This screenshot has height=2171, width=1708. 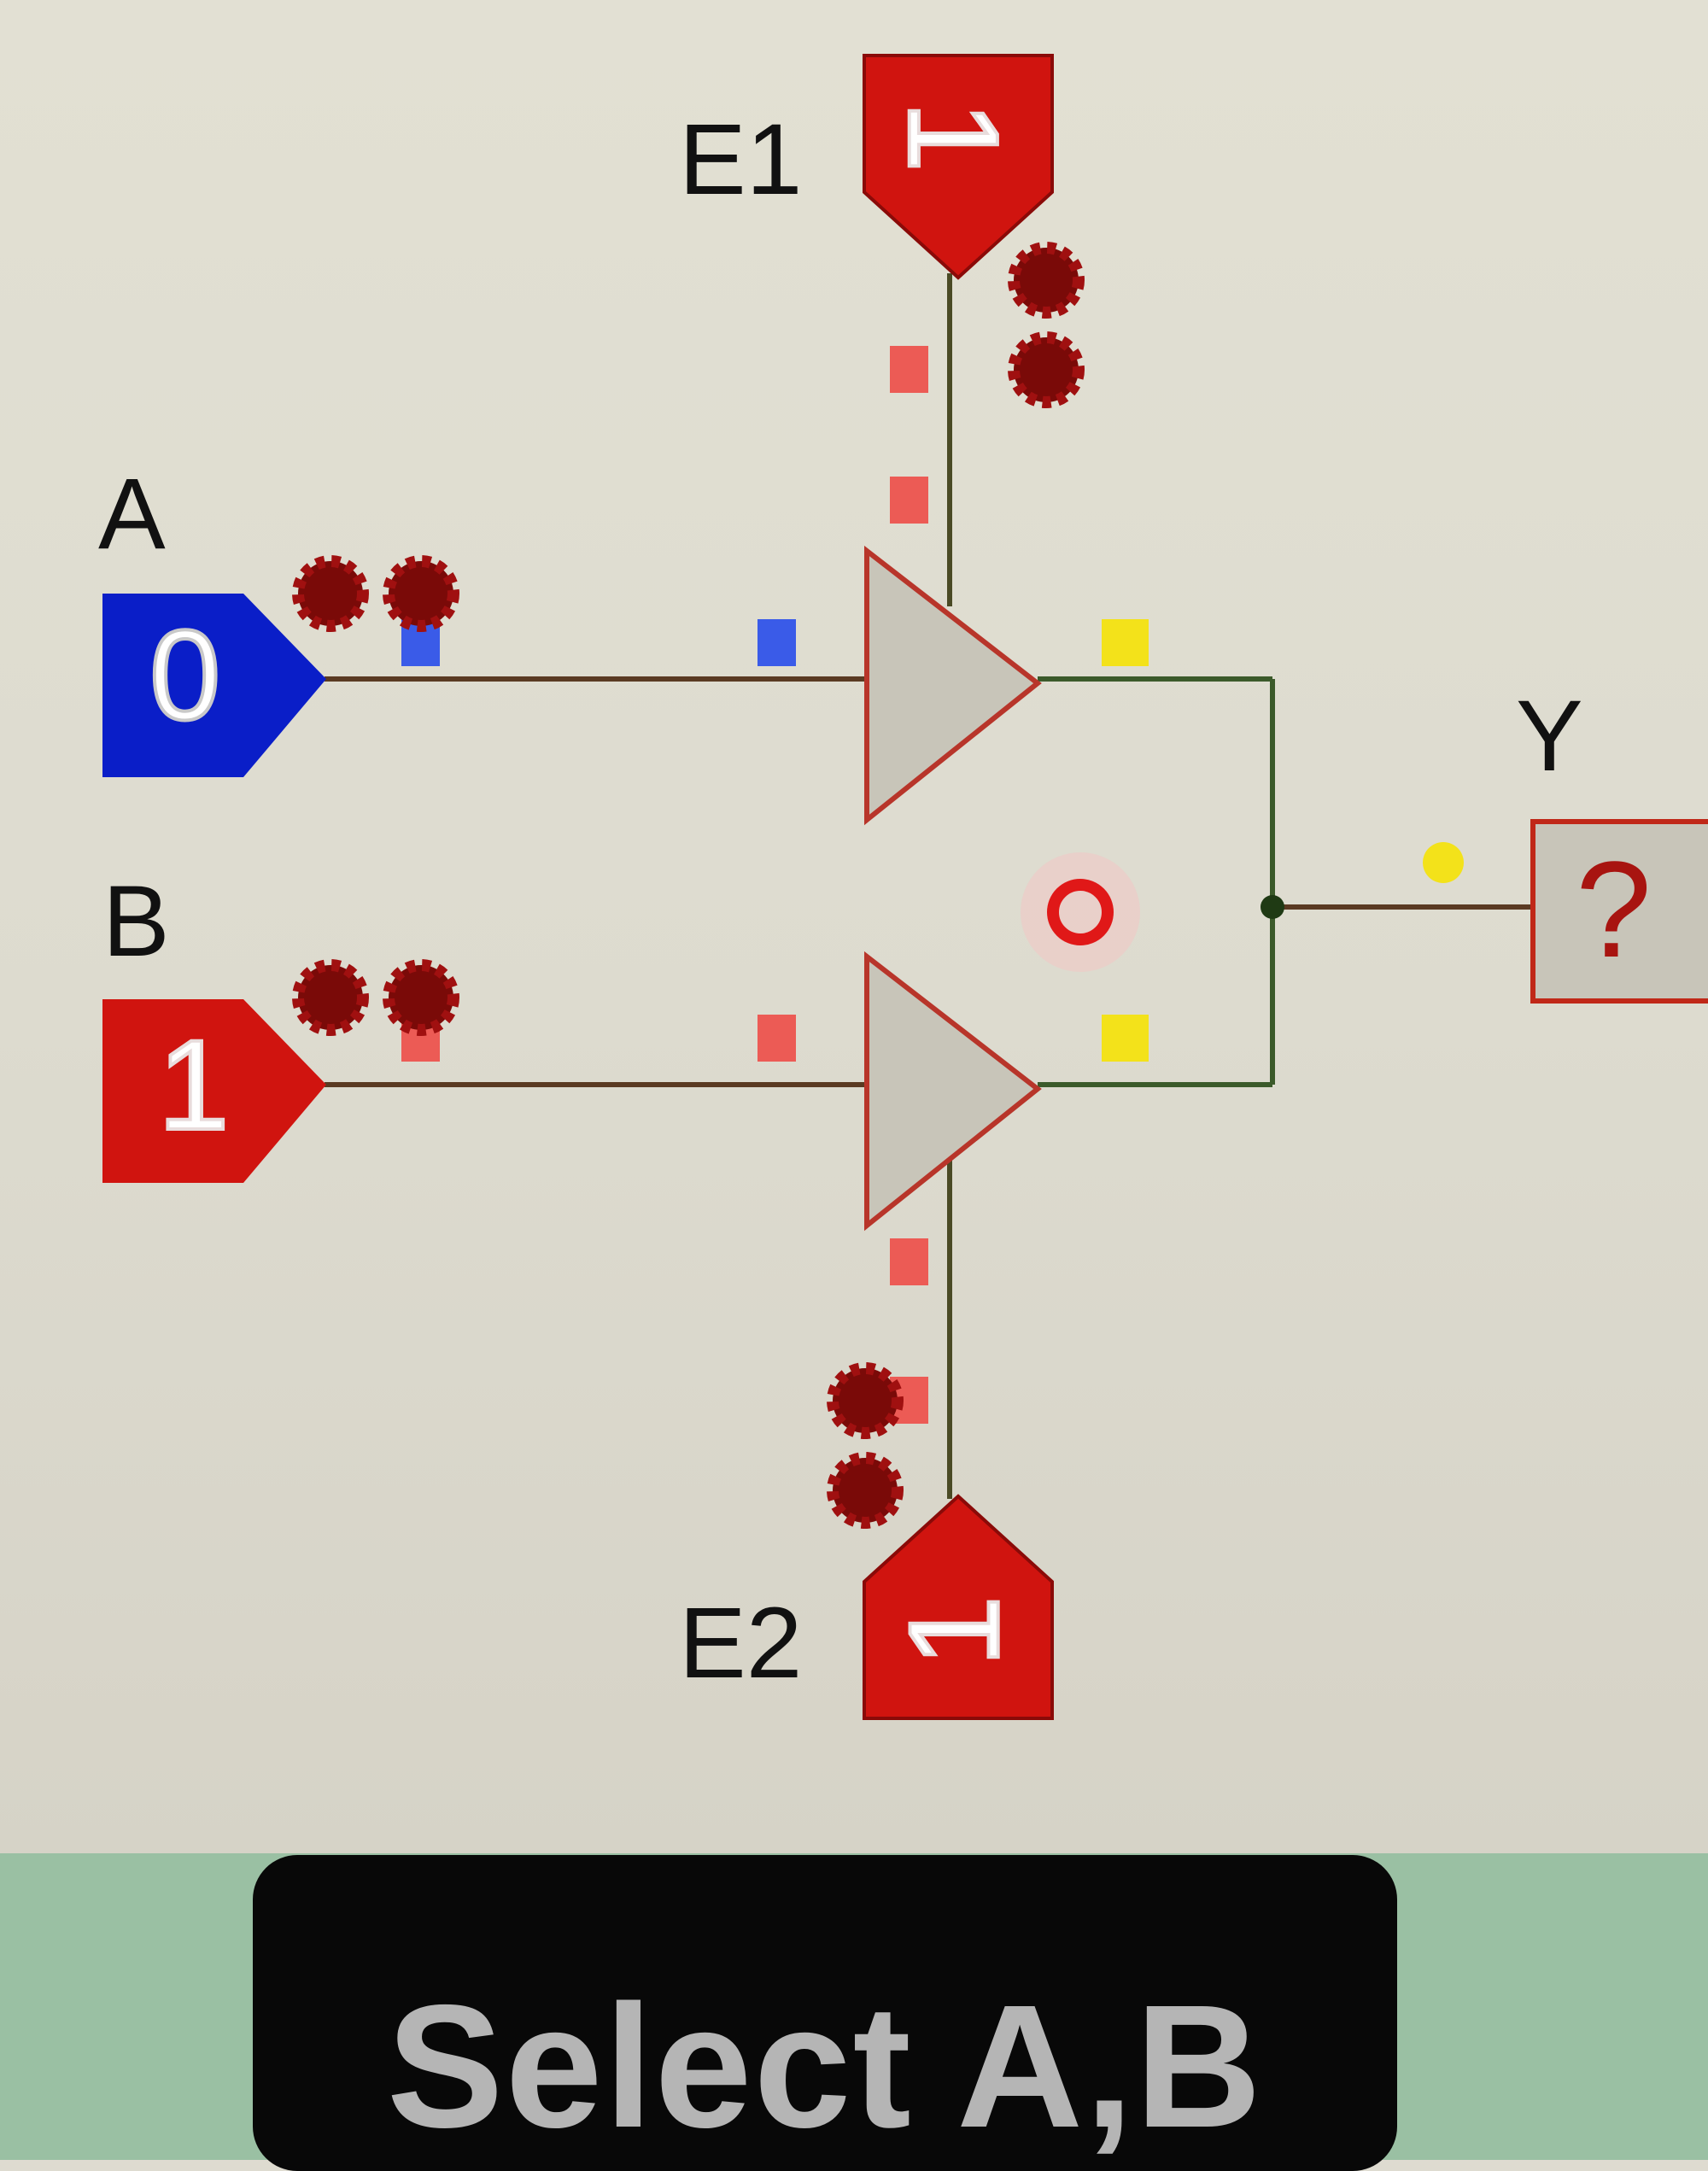 I want to click on input-e2-probe, so click(x=958, y=1607).